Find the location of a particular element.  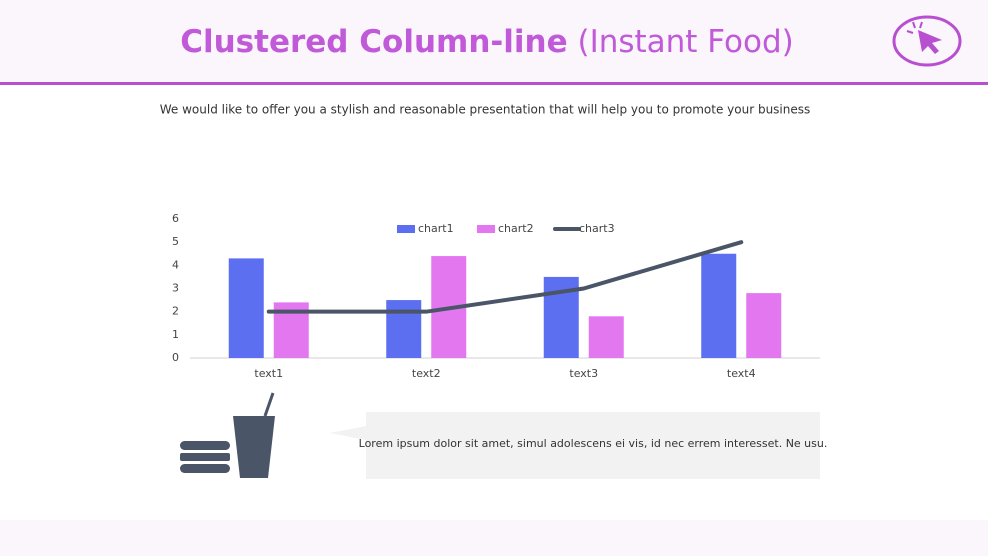

y-tick-label: 4 is located at coordinates (175, 264).